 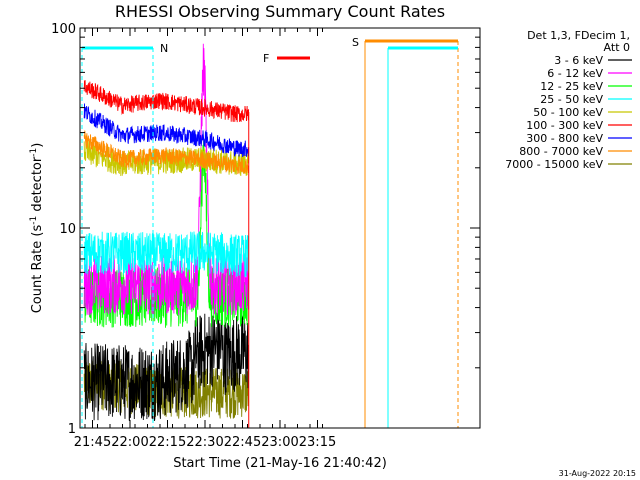 I want to click on x-tick-label: 23:00, so click(x=279, y=442).